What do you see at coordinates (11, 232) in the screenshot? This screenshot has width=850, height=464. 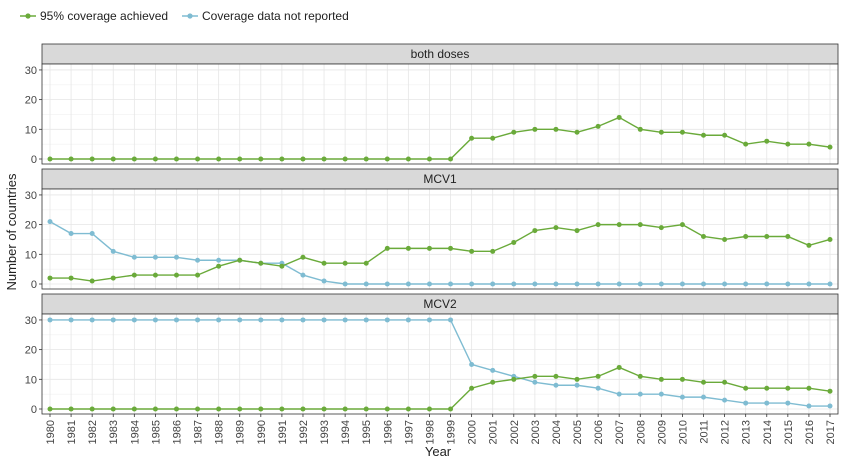 I see `y-axis-title: Number of countries` at bounding box center [11, 232].